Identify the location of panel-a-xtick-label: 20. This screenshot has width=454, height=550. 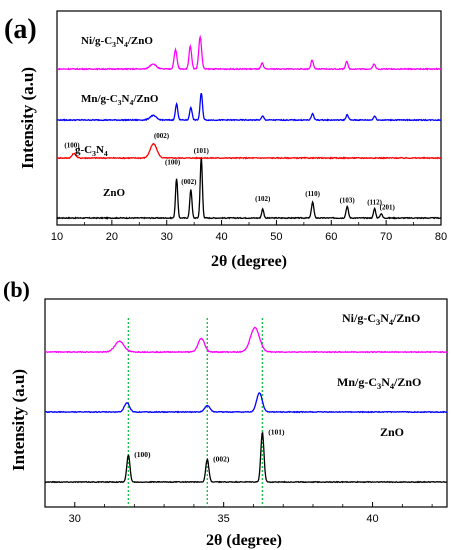
(112, 237).